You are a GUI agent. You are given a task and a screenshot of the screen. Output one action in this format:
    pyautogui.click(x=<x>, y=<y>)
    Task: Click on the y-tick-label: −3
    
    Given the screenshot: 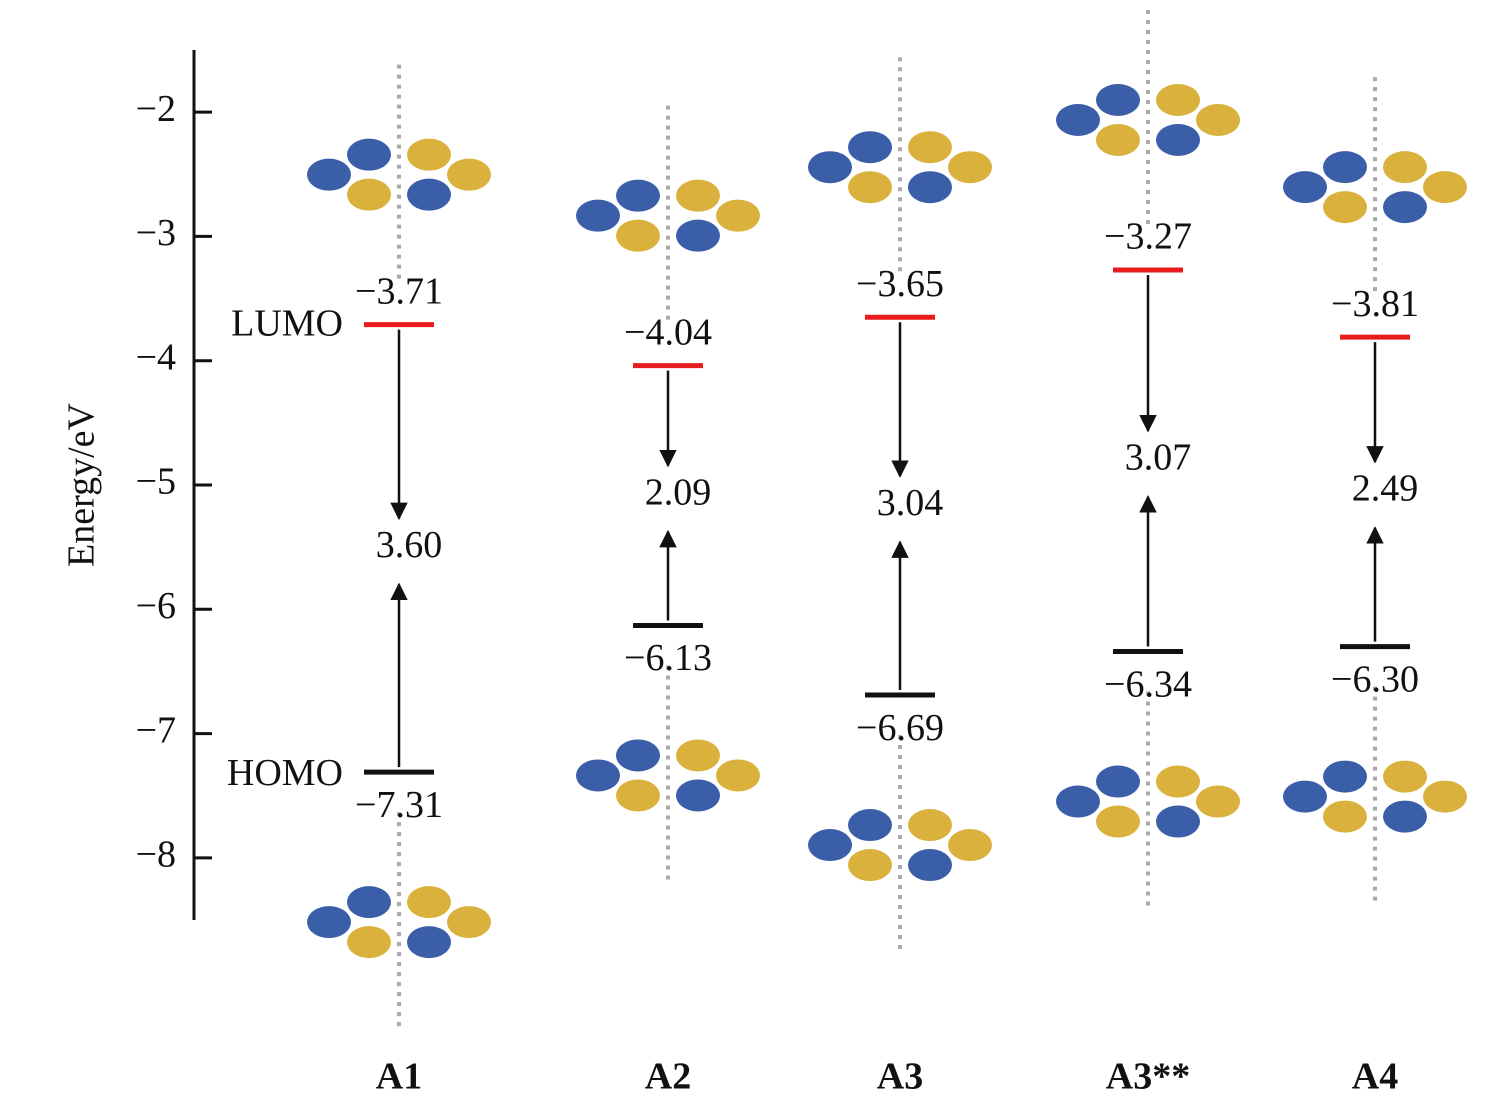 What is the action you would take?
    pyautogui.click(x=156, y=233)
    